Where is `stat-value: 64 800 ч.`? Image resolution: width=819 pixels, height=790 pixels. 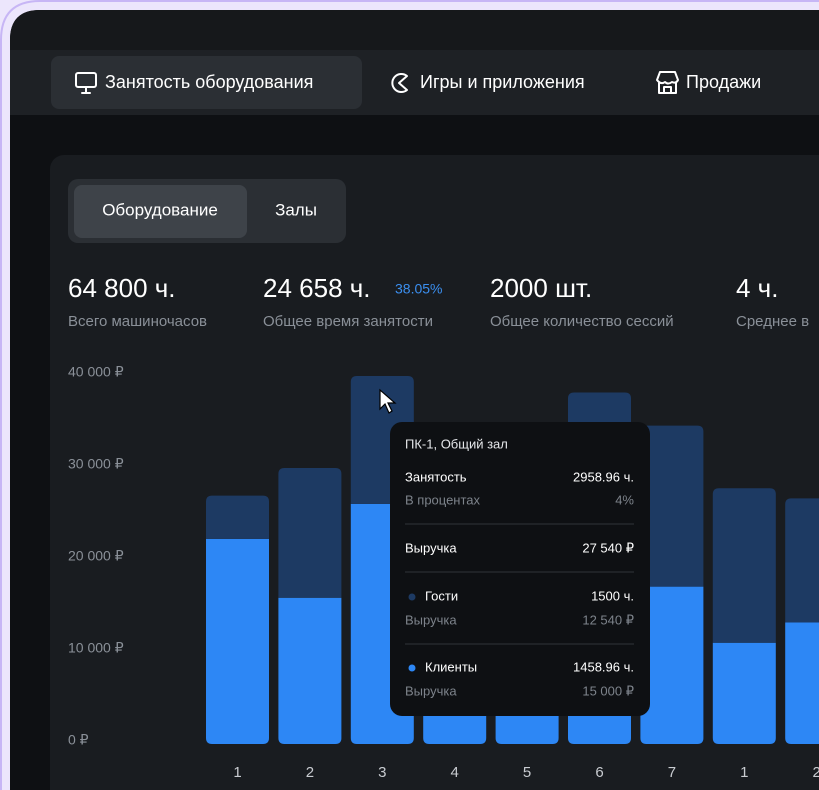 stat-value: 64 800 ч. is located at coordinates (122, 288).